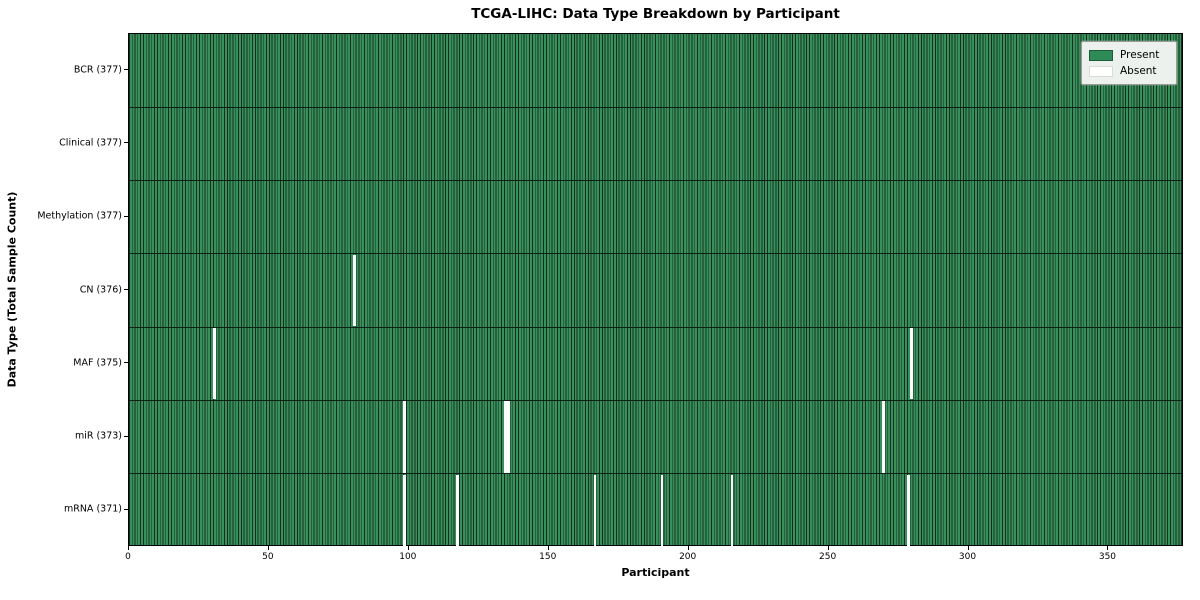 This screenshot has width=1200, height=600. What do you see at coordinates (1140, 55) in the screenshot?
I see `legend-label-present: Present` at bounding box center [1140, 55].